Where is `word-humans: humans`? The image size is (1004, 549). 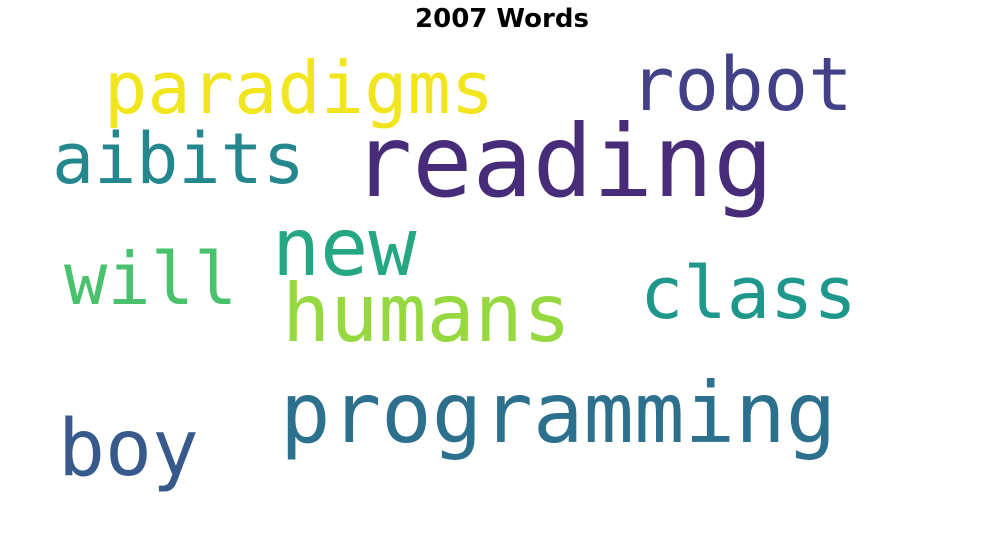
word-humans: humans is located at coordinates (426, 313).